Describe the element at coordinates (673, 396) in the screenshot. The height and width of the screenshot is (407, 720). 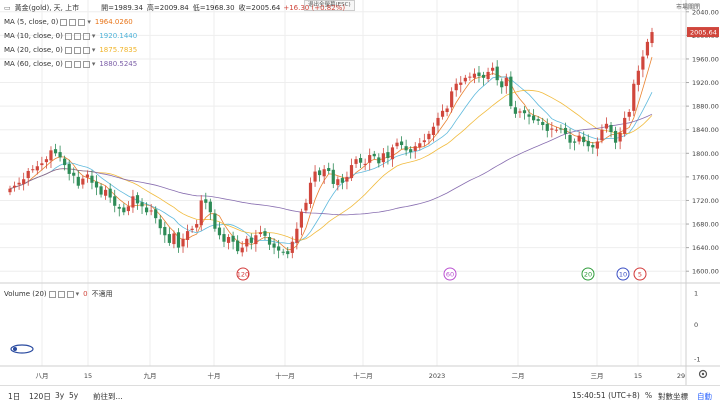
I see `log-scale-toggle: 對數坐標` at that location.